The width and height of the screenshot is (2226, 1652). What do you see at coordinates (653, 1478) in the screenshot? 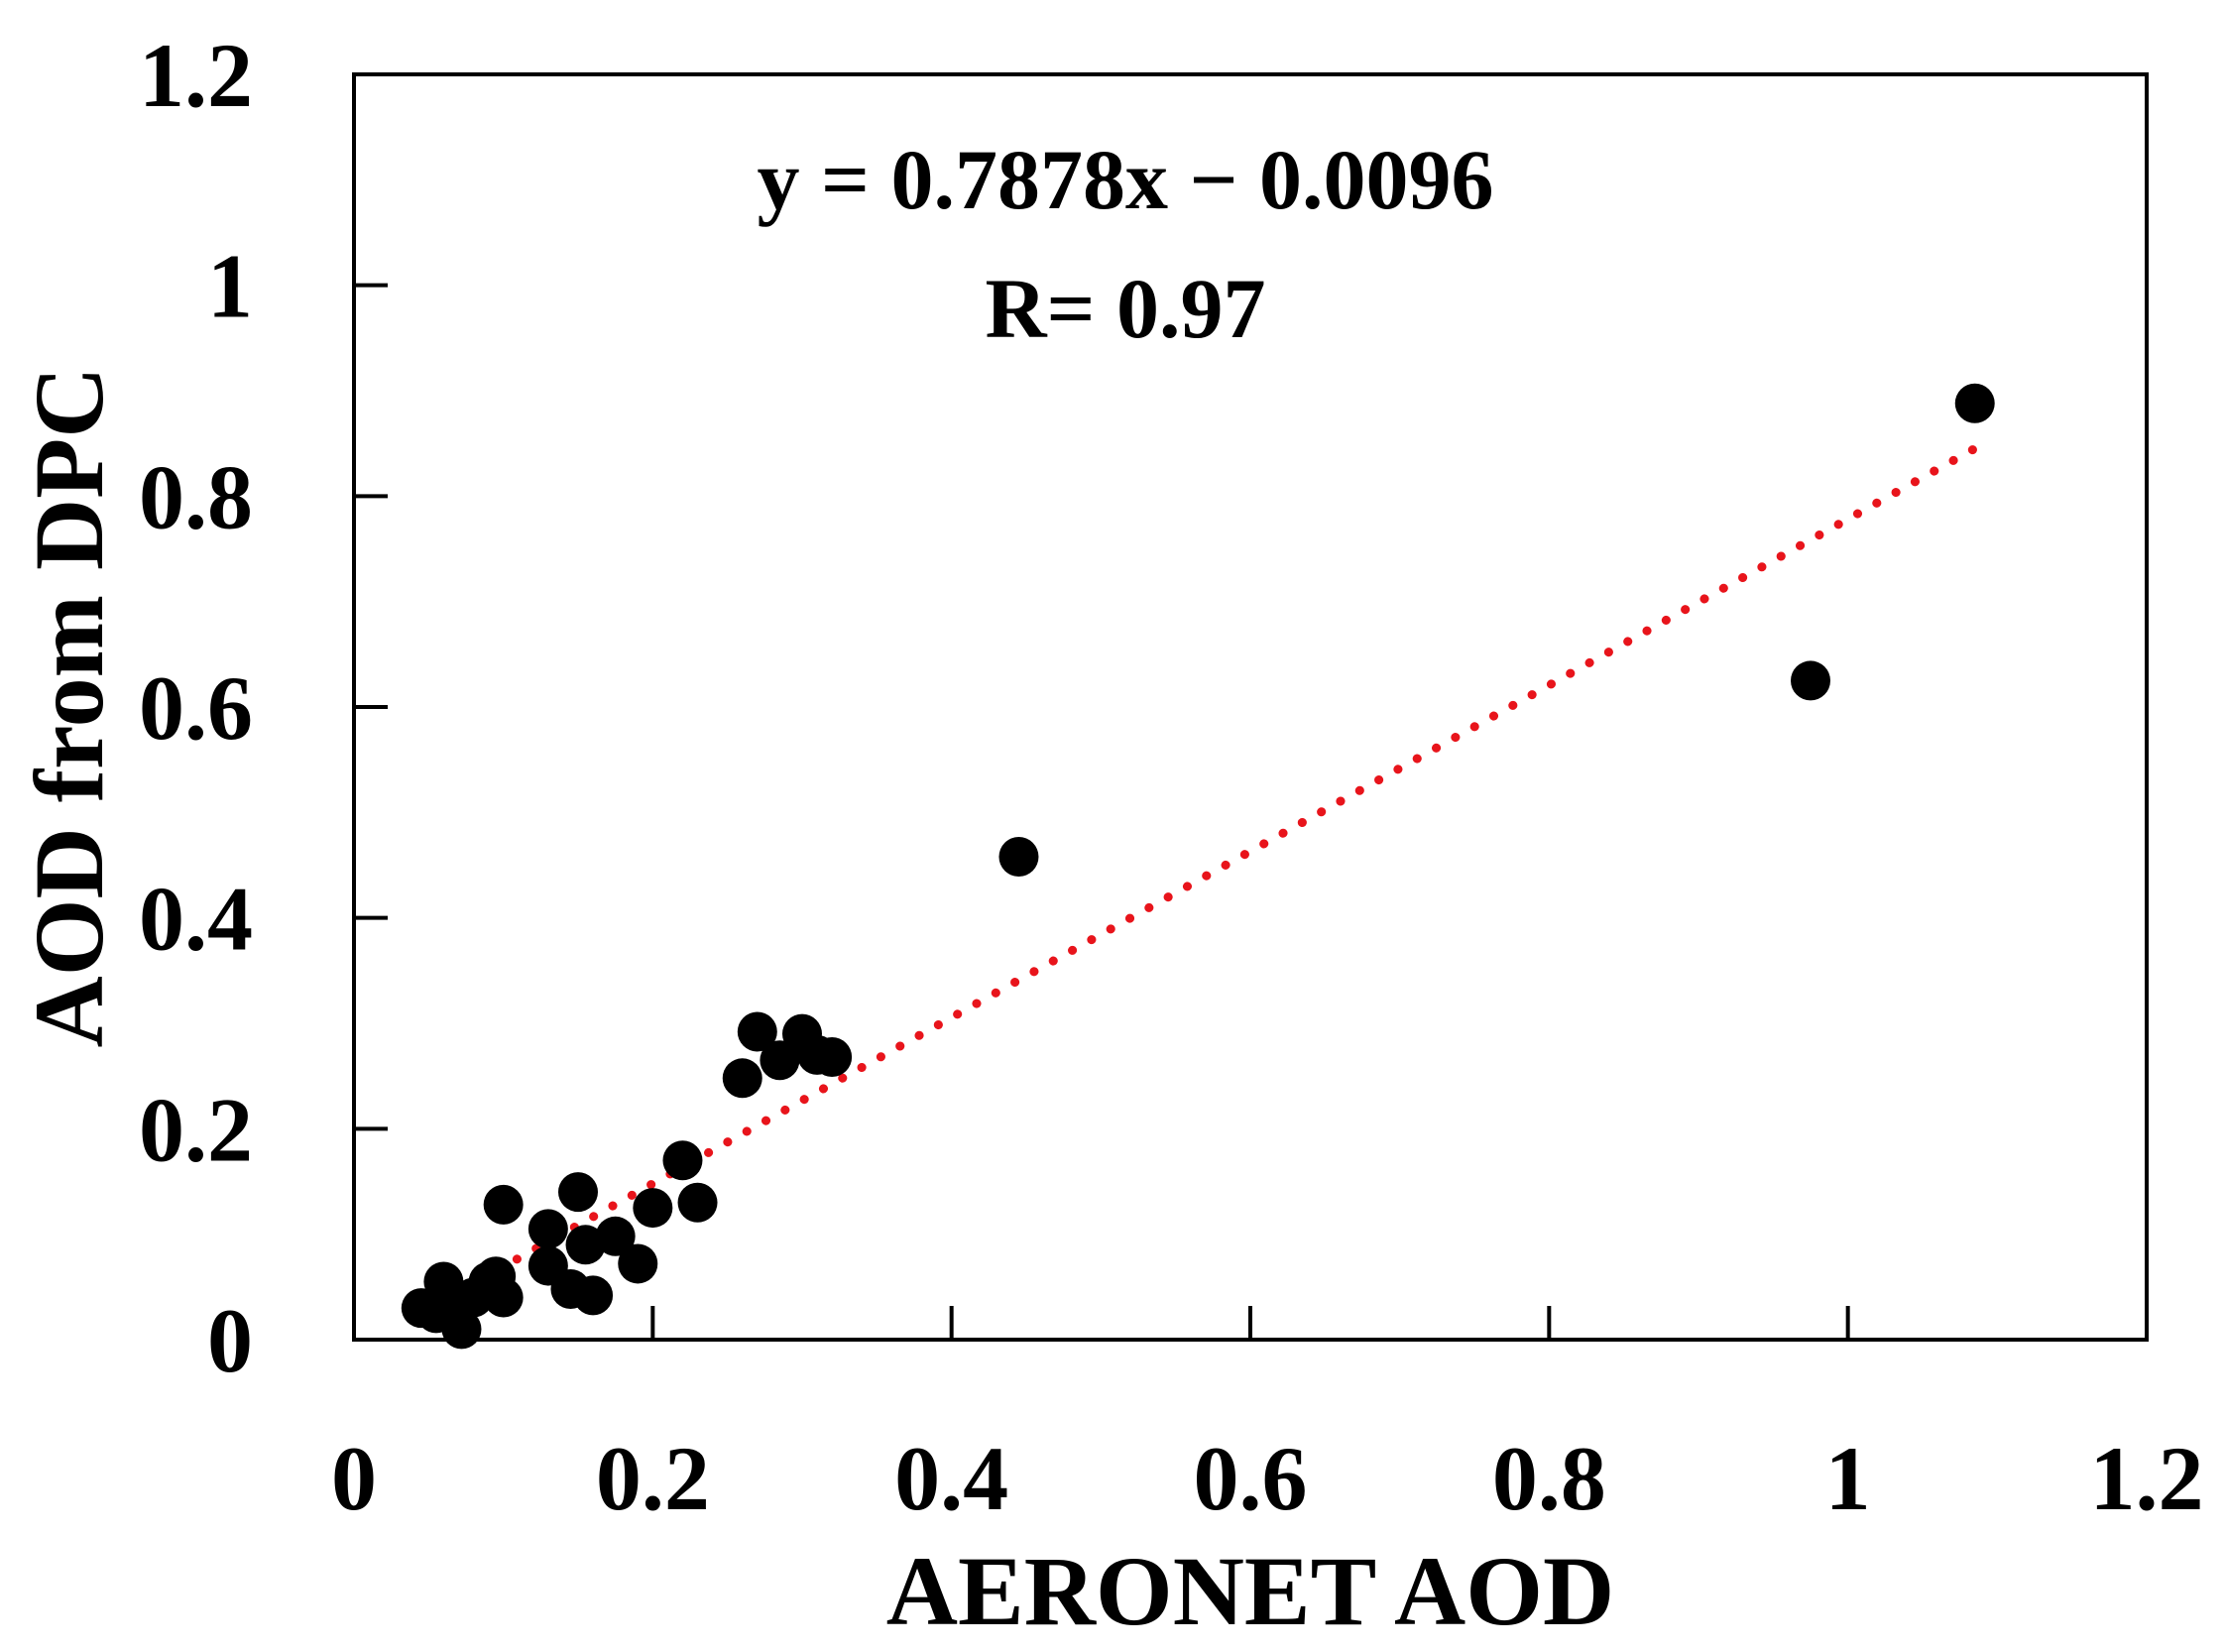
I see `x-tick-label: 0.2` at bounding box center [653, 1478].